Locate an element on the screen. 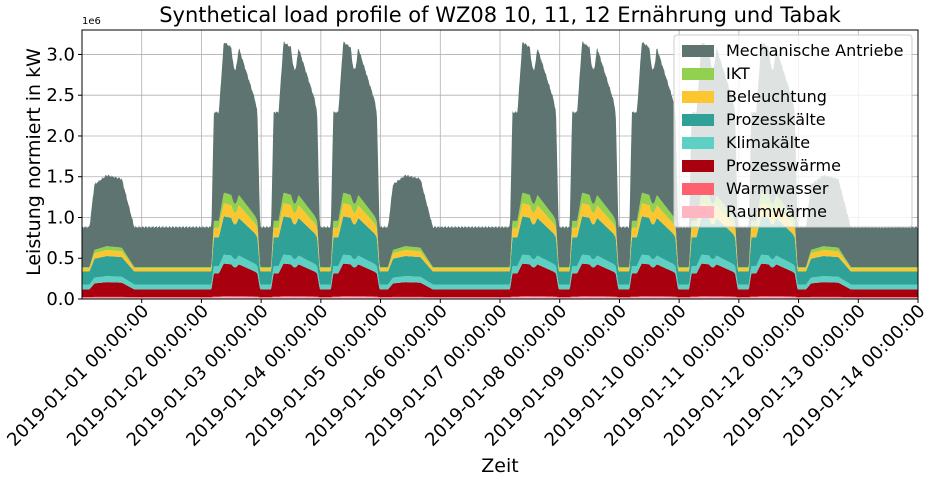  y-tick-label: 2.5 is located at coordinates (60, 95).